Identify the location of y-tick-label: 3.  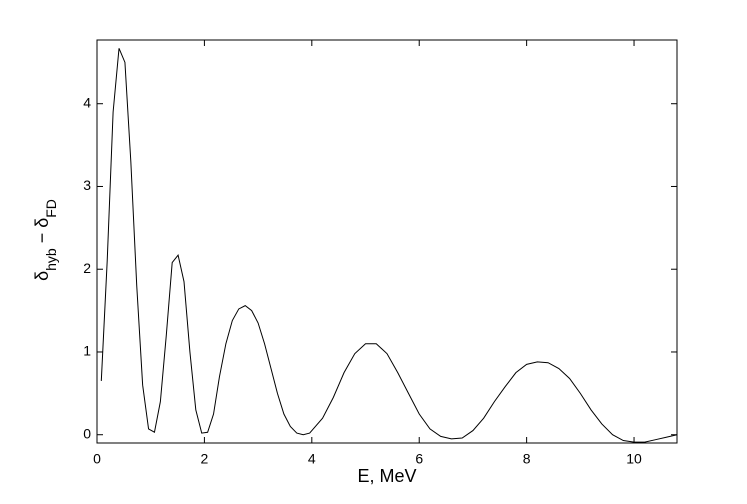
(87, 185).